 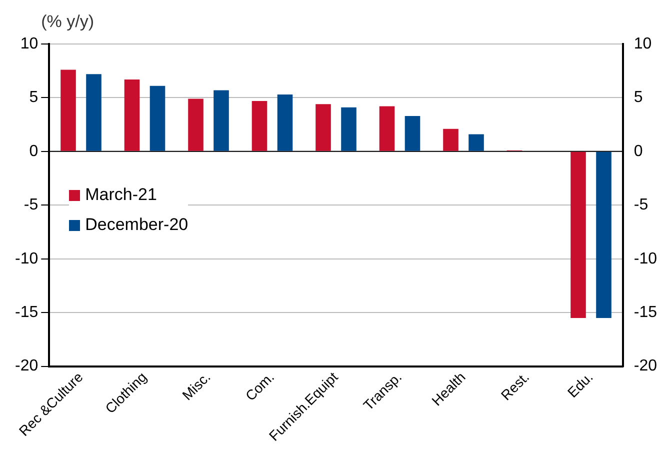 I want to click on y-axis-title: (% y/y), so click(x=67, y=22).